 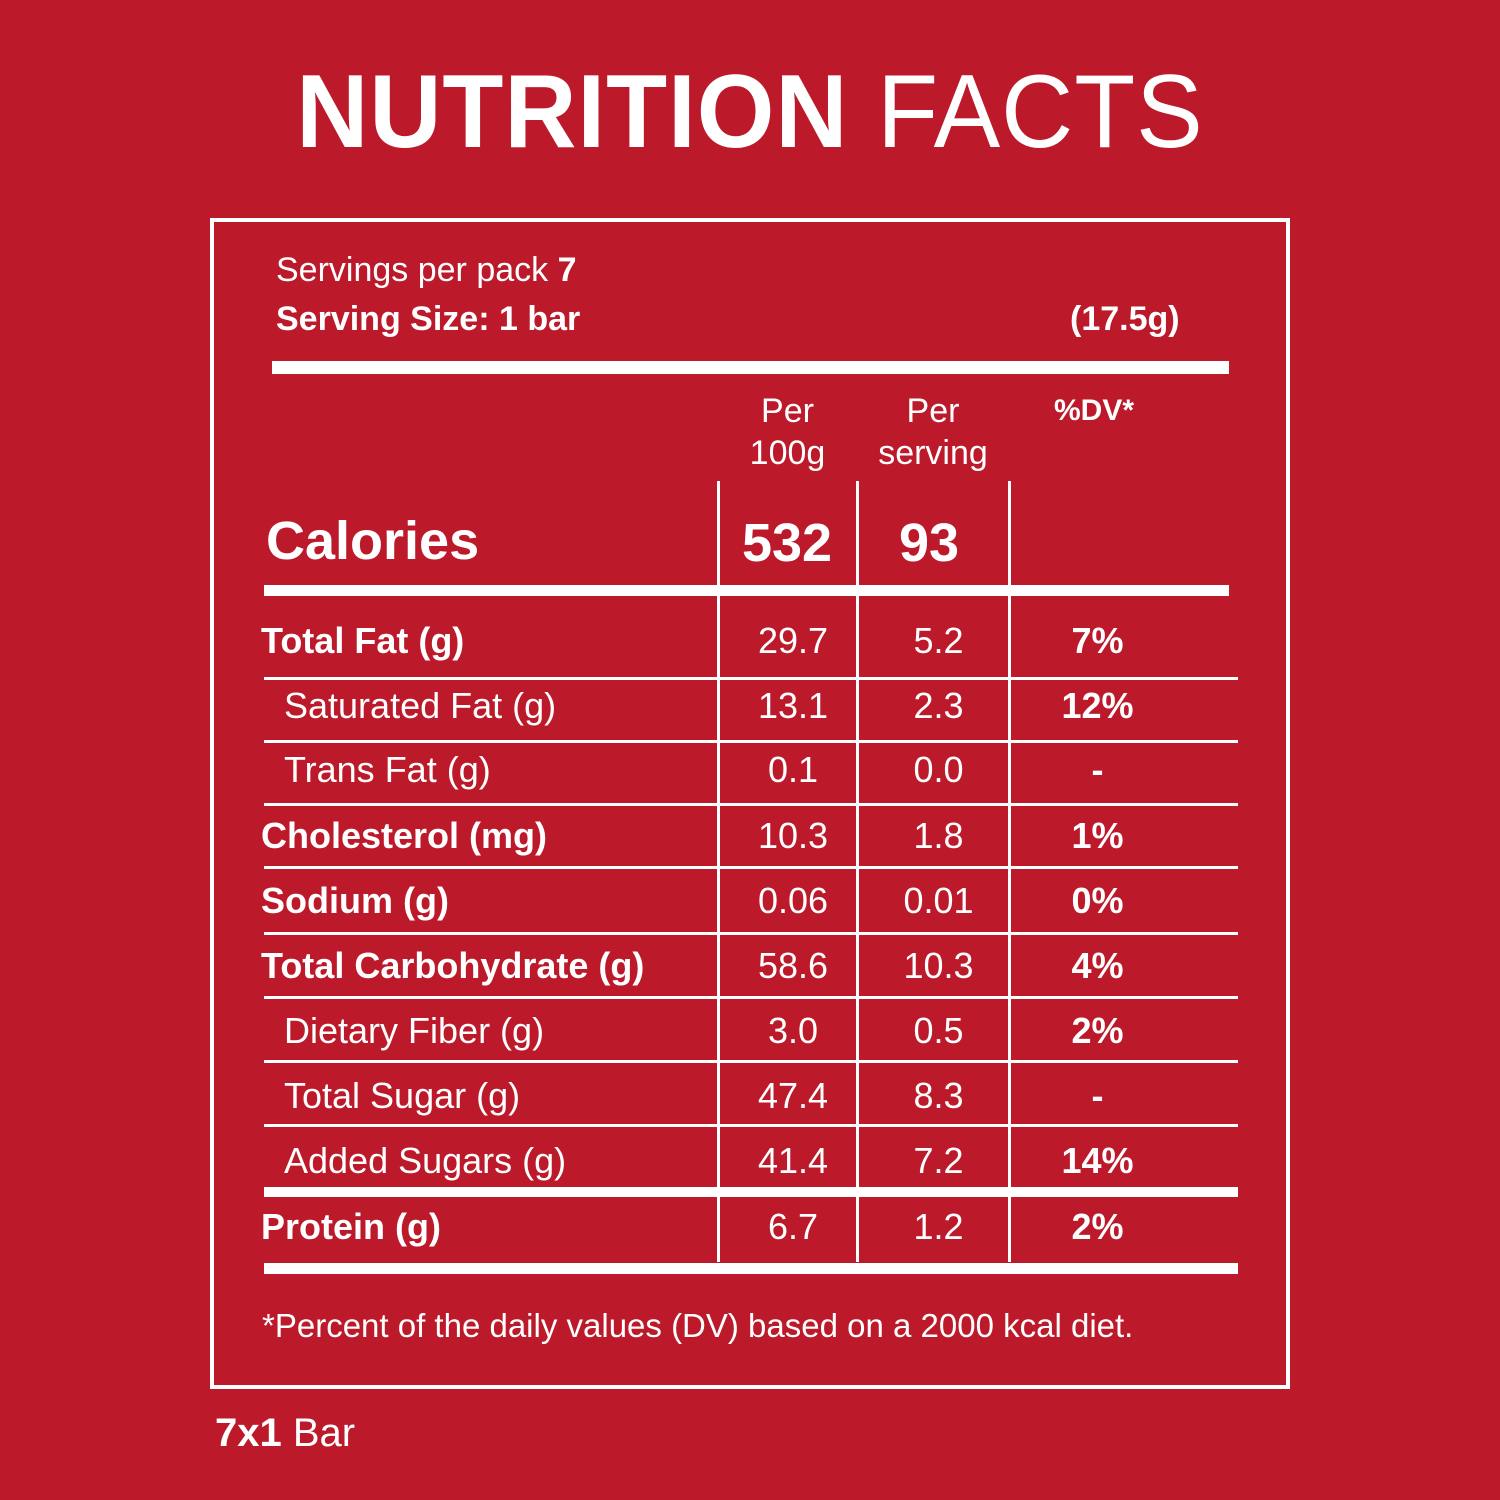 What do you see at coordinates (324, 1433) in the screenshot?
I see `pack-unit: Bar` at bounding box center [324, 1433].